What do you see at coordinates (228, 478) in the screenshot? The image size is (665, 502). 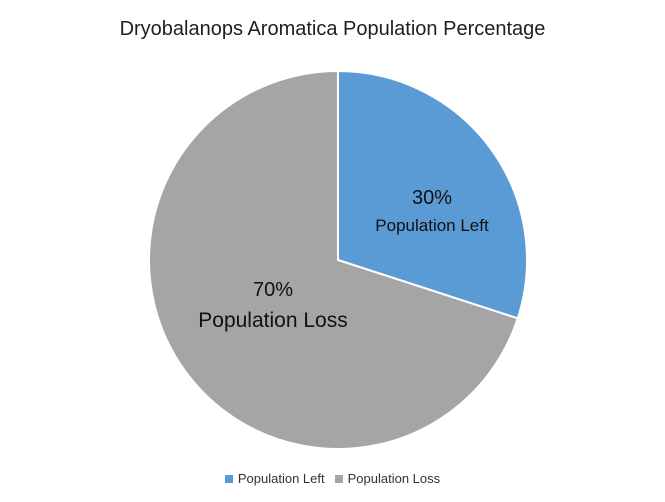 I see `legend-swatch-population-left` at bounding box center [228, 478].